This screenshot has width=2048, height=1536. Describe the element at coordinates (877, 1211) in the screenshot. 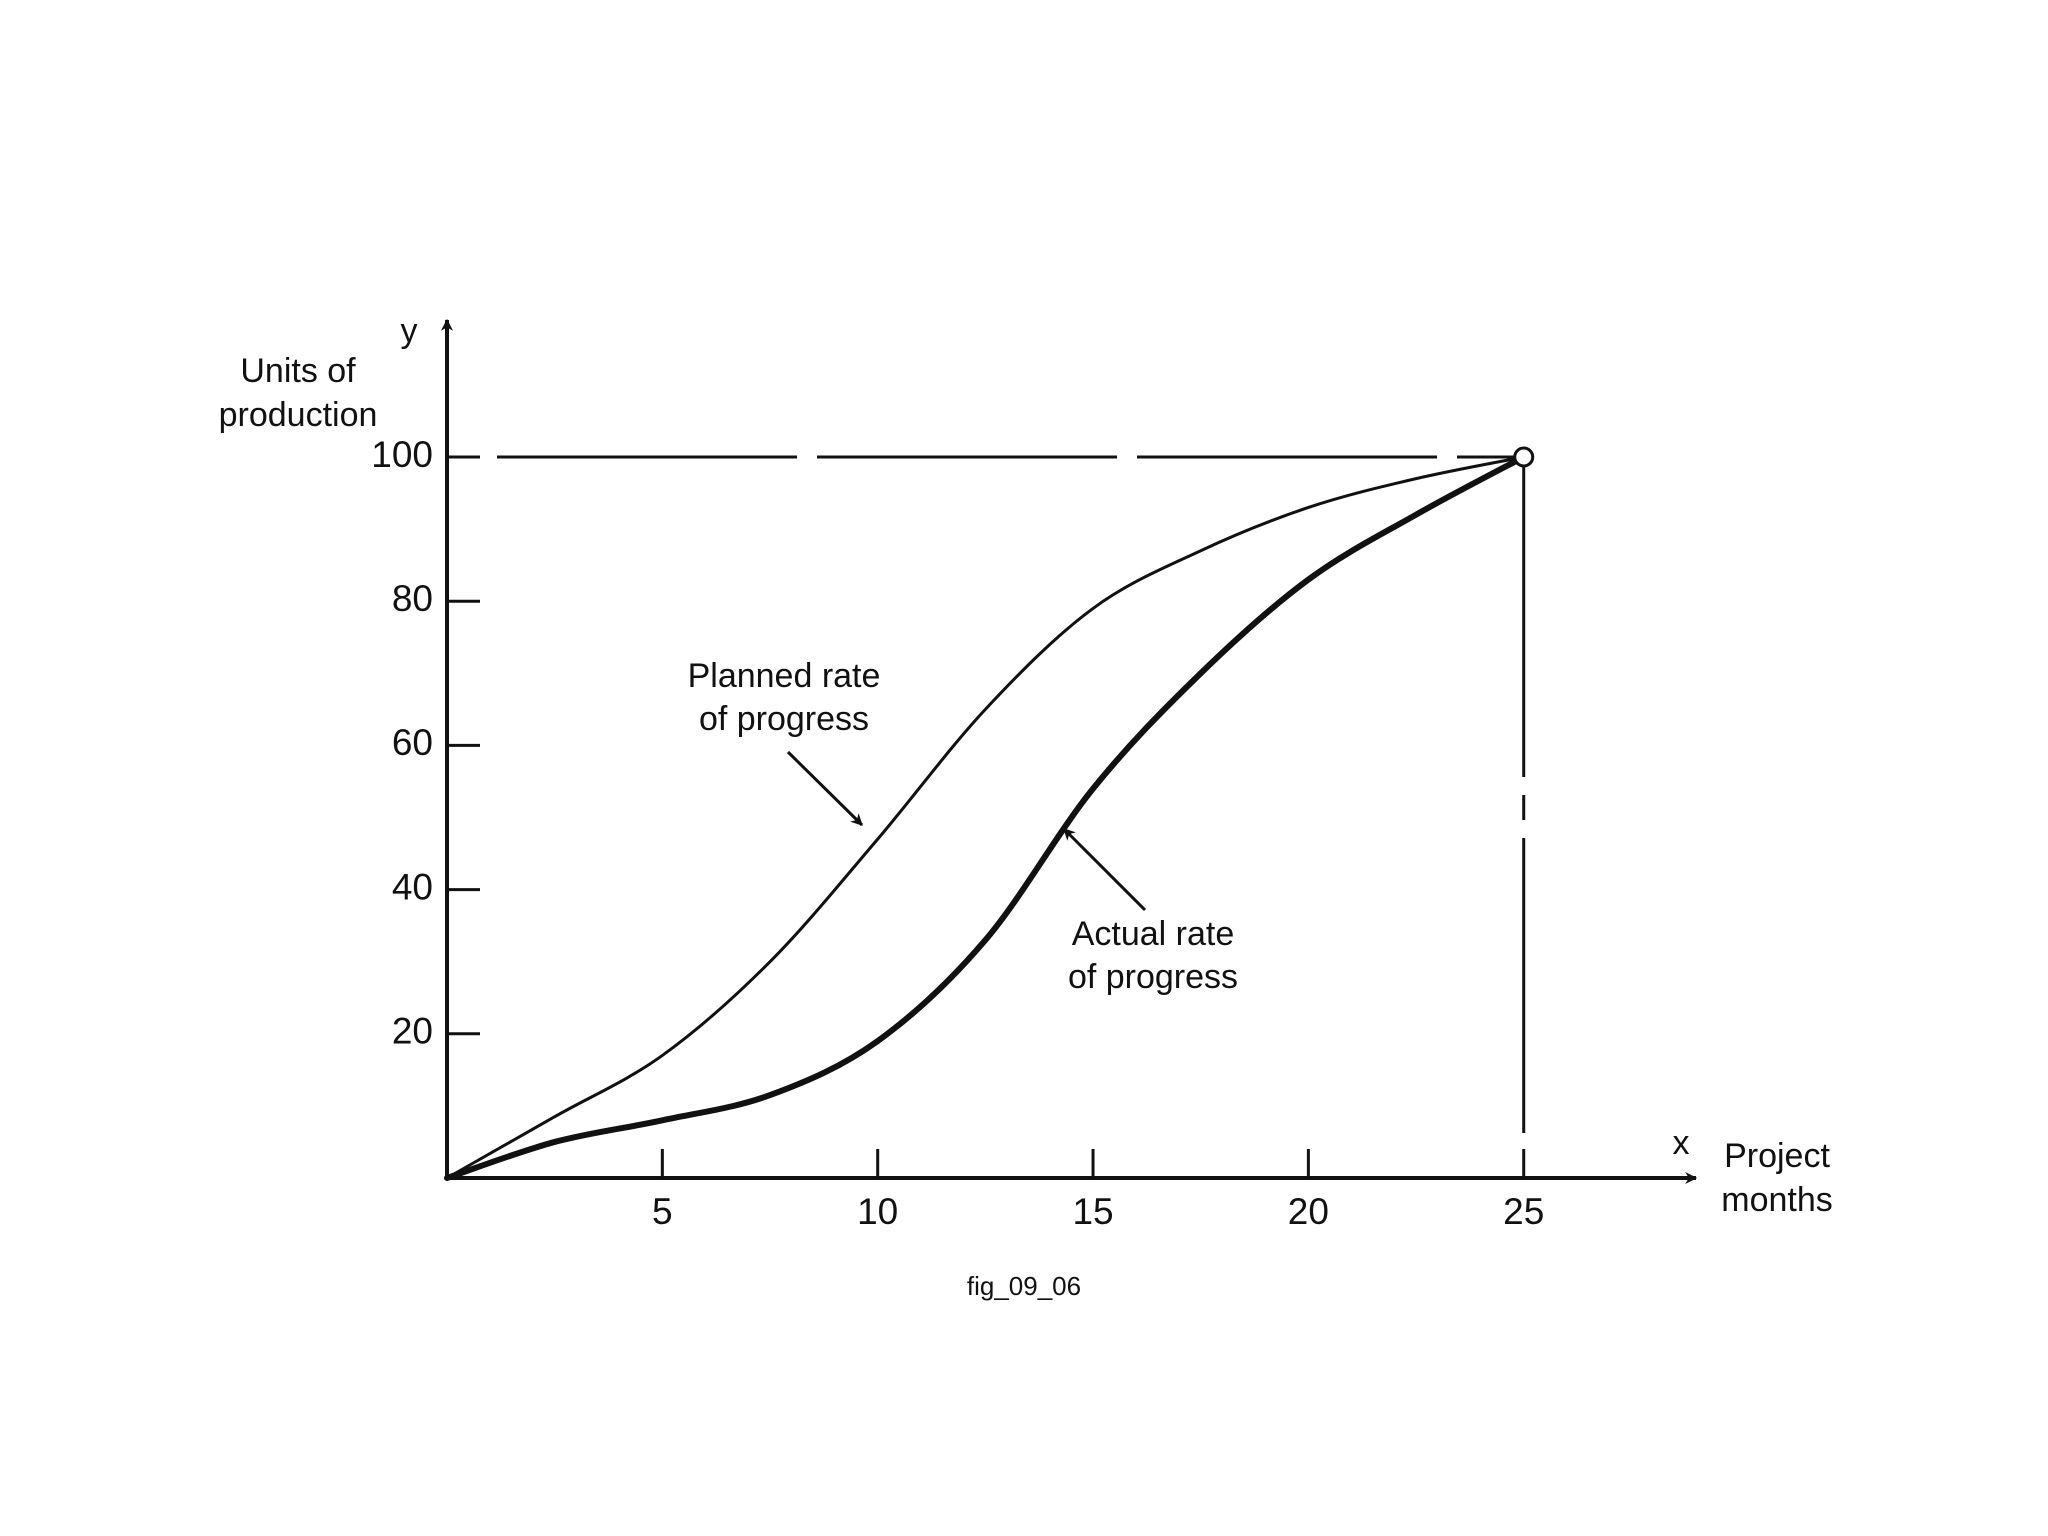

I see `x-tick-label: 10` at that location.